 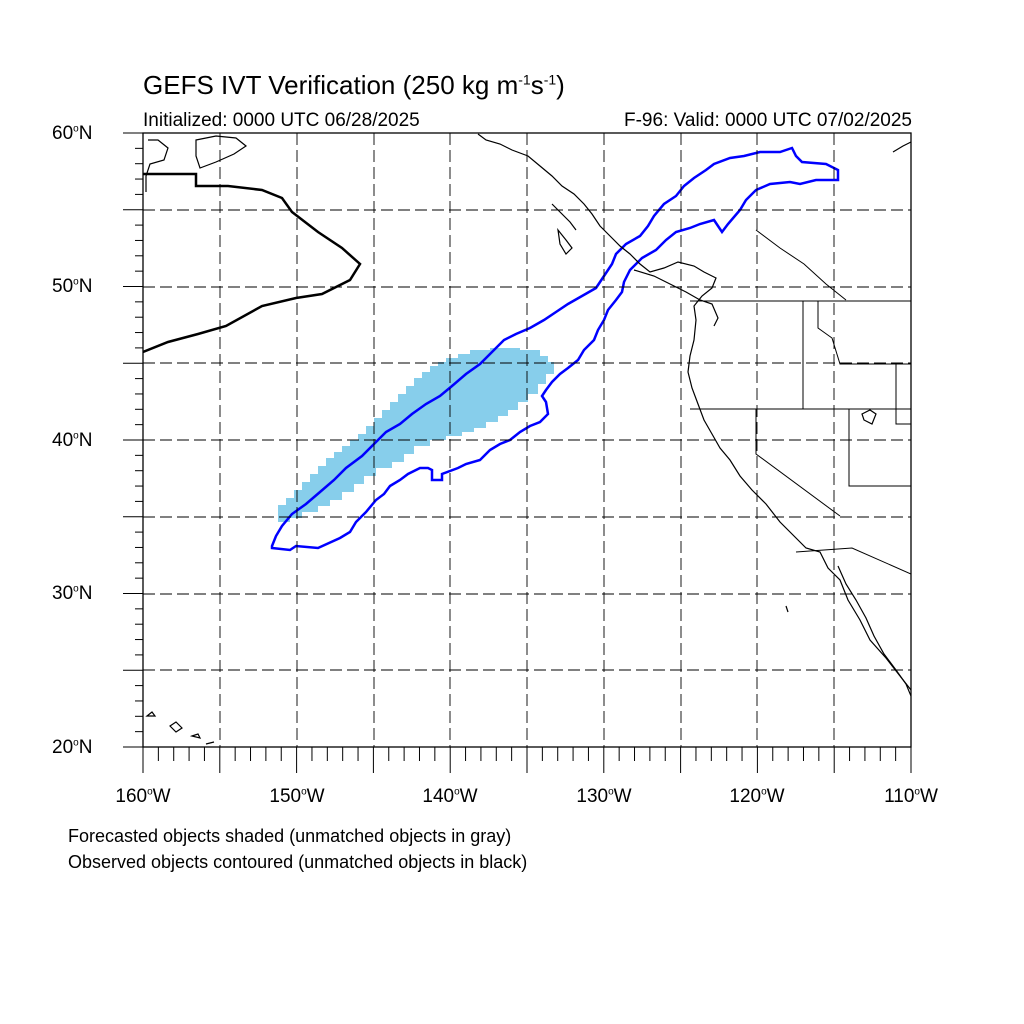 What do you see at coordinates (72, 440) in the screenshot?
I see `lat-label-40: 40oN` at bounding box center [72, 440].